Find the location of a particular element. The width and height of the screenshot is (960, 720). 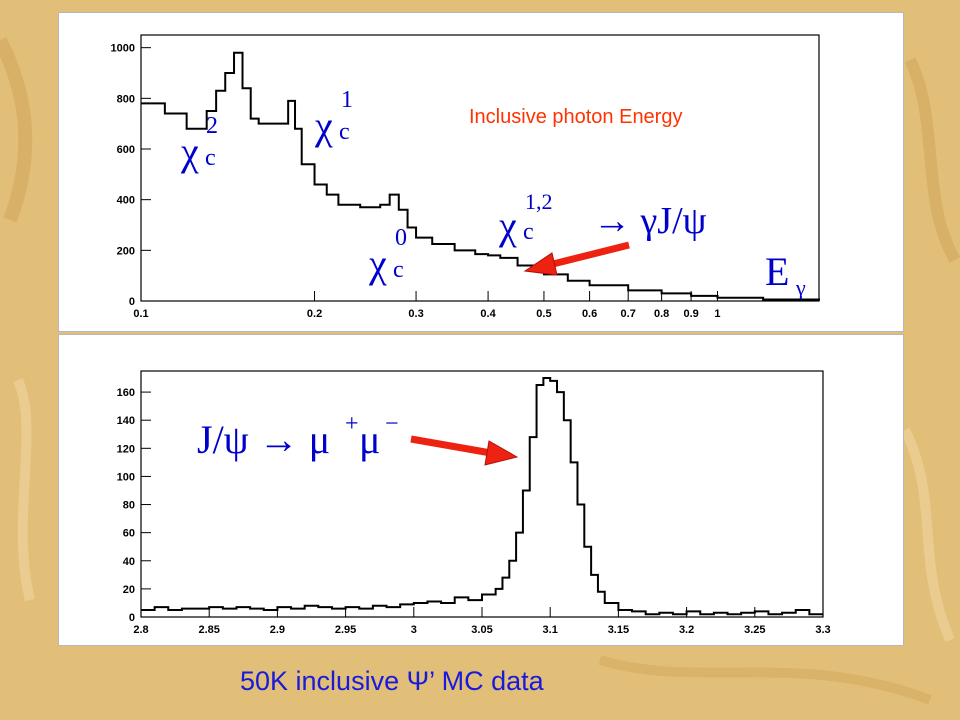

x-tick-label: 2.9 is located at coordinates (277, 630).